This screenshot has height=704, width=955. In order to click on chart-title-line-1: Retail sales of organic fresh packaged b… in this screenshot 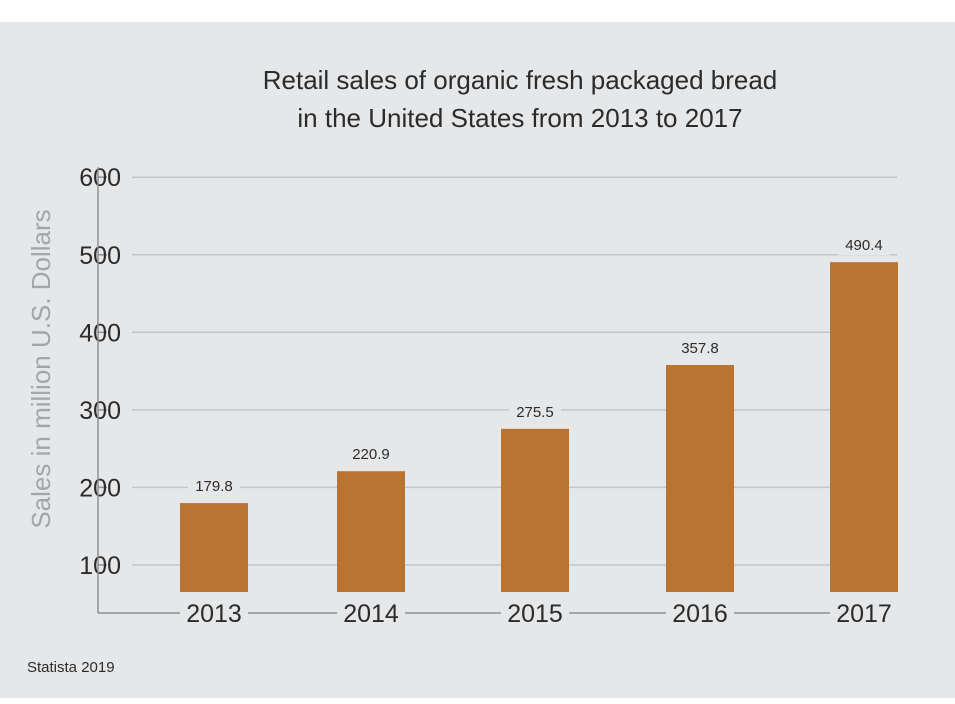, I will do `click(520, 80)`.